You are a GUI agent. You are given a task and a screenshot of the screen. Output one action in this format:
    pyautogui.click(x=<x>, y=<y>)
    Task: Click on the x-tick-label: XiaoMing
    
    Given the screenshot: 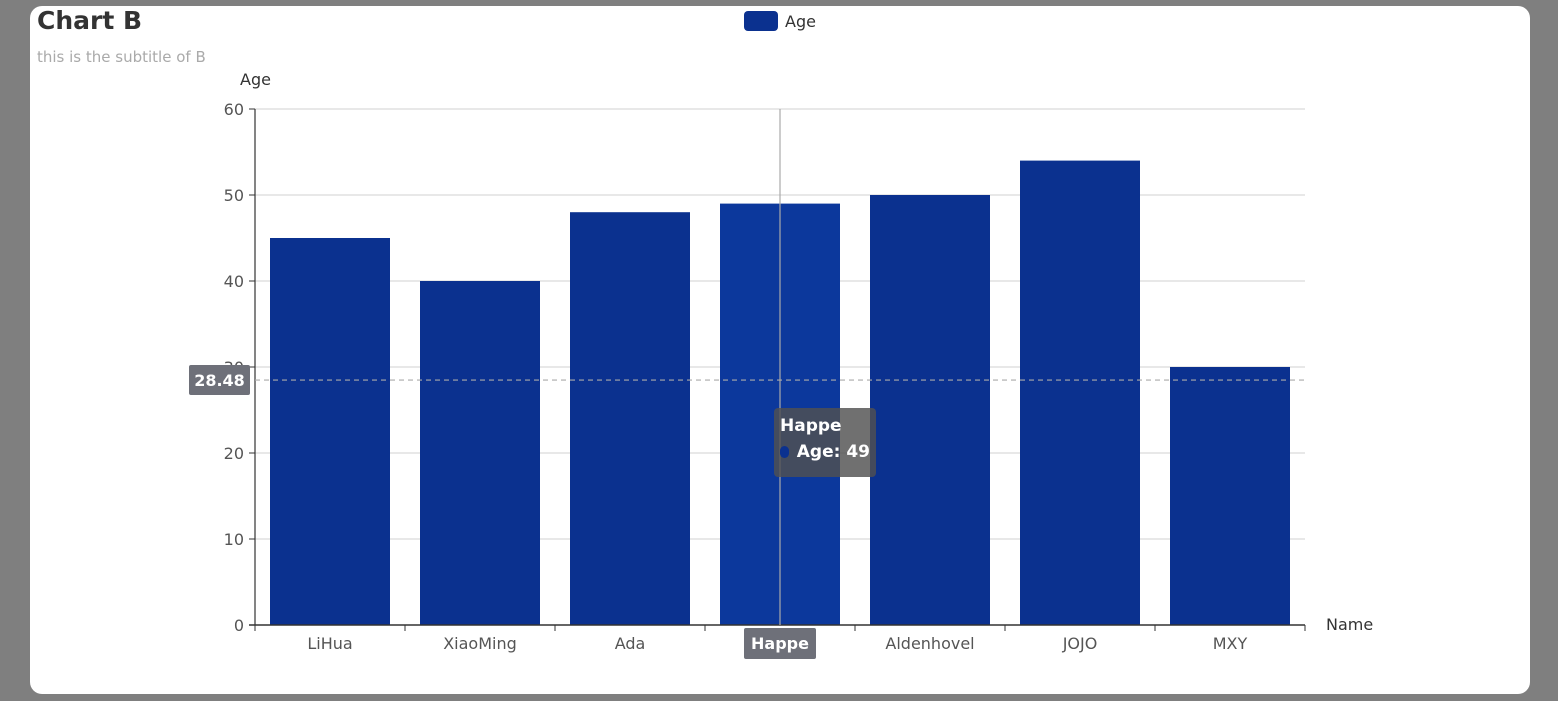 What is the action you would take?
    pyautogui.click(x=480, y=643)
    